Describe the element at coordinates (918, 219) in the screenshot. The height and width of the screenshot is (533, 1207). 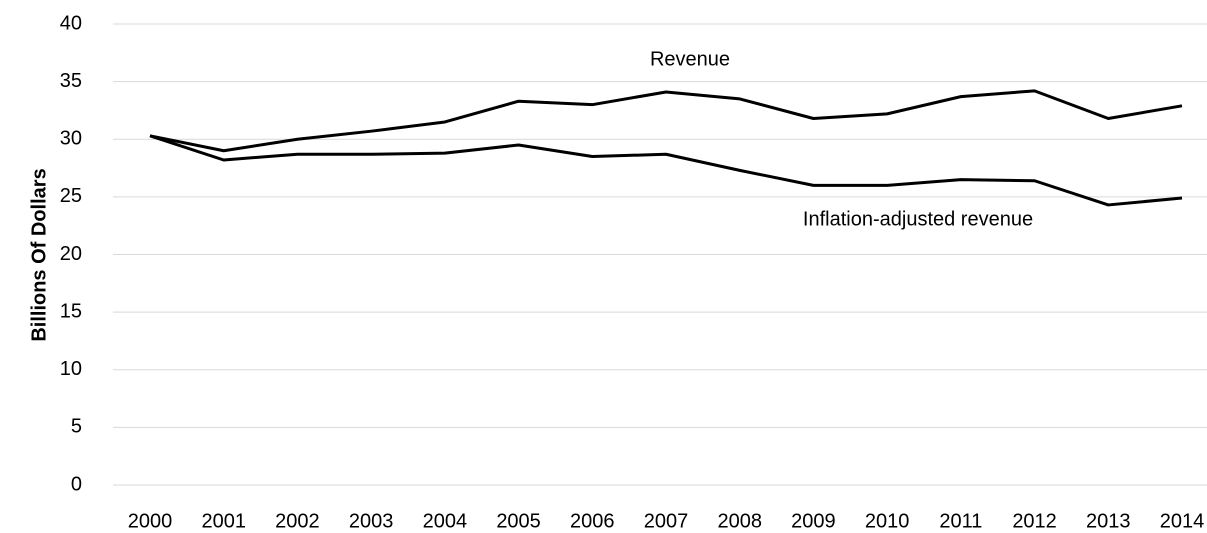
I see `series-label: Inflation-adjusted revenue` at that location.